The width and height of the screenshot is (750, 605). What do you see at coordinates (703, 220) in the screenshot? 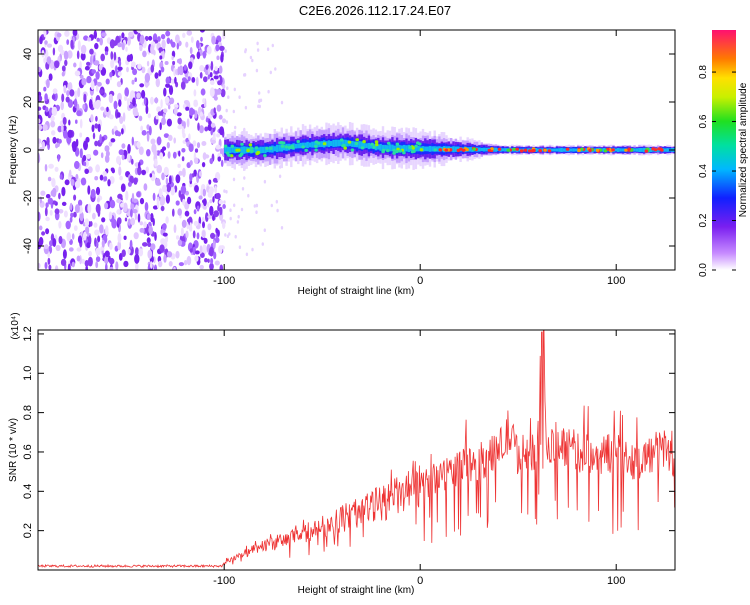
I see `colorbar-tick-label: 0.2` at bounding box center [703, 220].